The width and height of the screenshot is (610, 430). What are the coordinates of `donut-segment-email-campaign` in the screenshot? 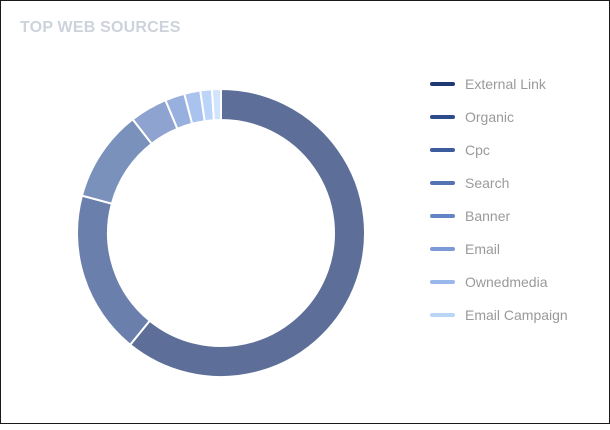 It's located at (216, 104).